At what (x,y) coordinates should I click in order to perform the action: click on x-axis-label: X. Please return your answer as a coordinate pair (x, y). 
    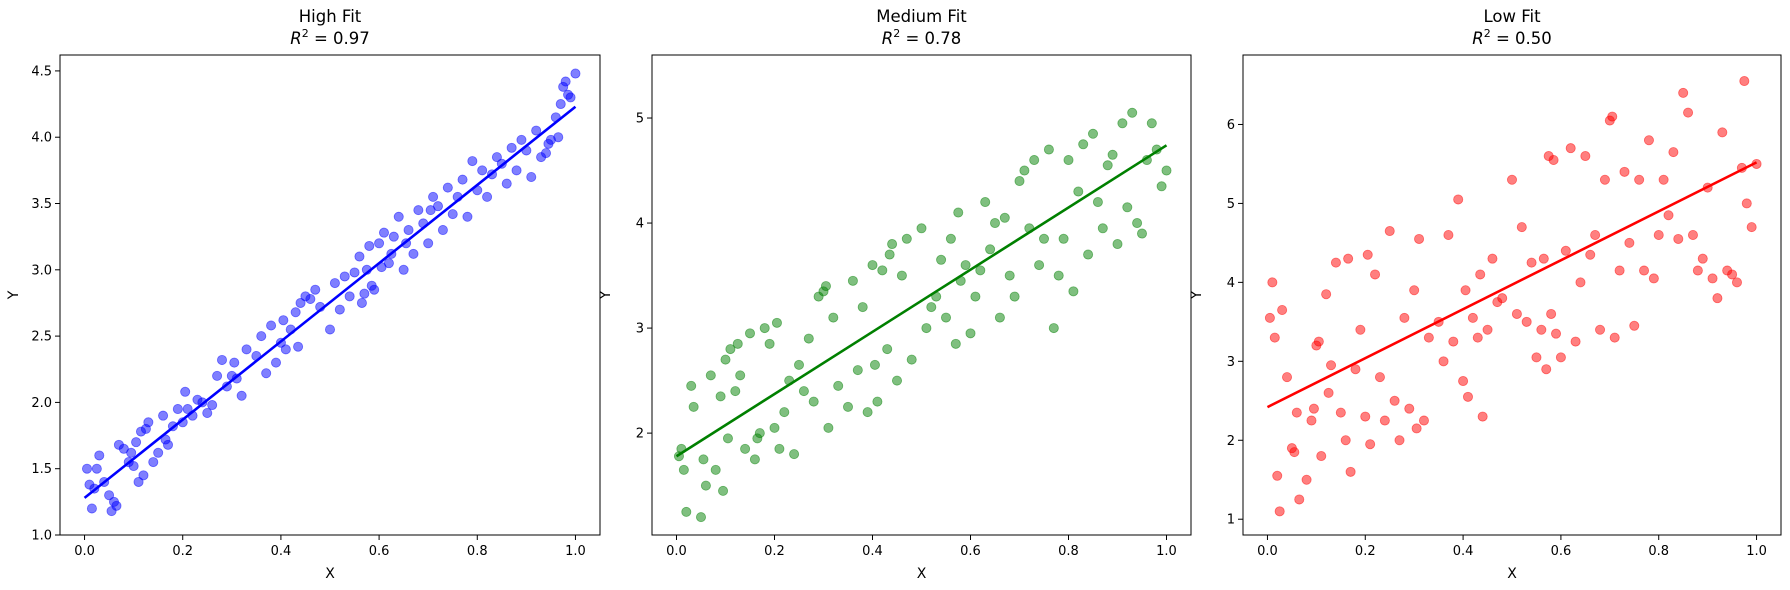
    Looking at the image, I should click on (1512, 574).